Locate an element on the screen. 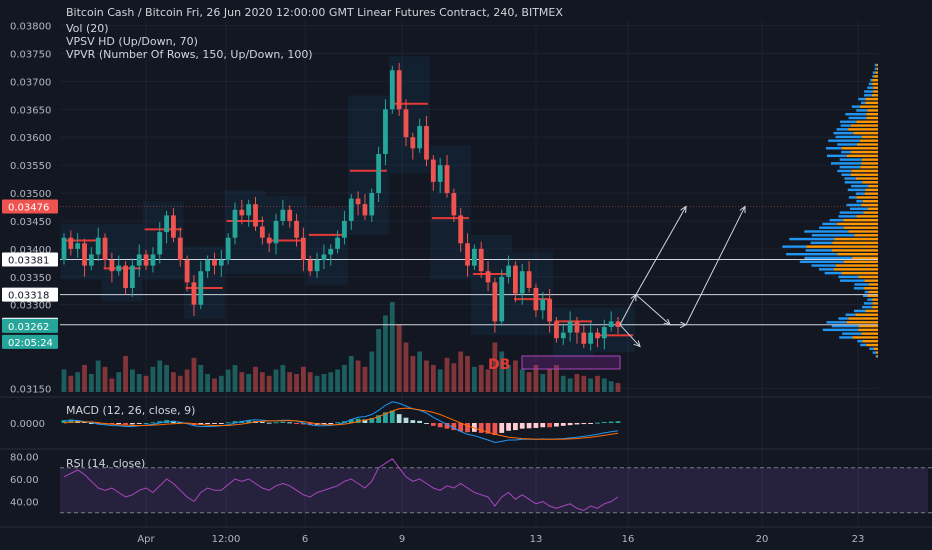 This screenshot has height=550, width=932. indicator-vpvr: VPVR (Number Of Rows, 150, Up/Down, 100) is located at coordinates (189, 54).